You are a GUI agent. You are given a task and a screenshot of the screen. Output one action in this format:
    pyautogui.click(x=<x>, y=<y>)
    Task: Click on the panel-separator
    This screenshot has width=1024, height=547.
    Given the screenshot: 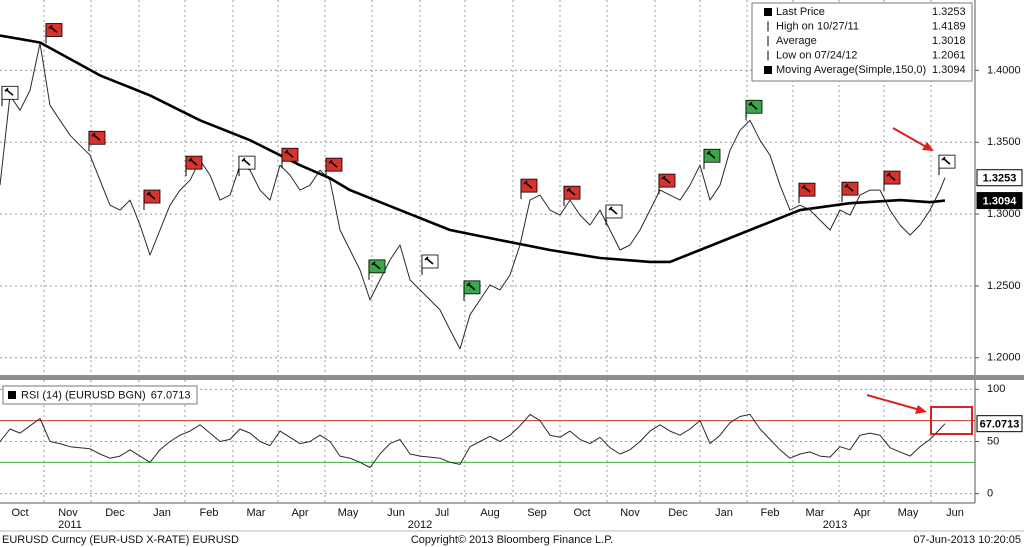 What is the action you would take?
    pyautogui.click(x=512, y=377)
    